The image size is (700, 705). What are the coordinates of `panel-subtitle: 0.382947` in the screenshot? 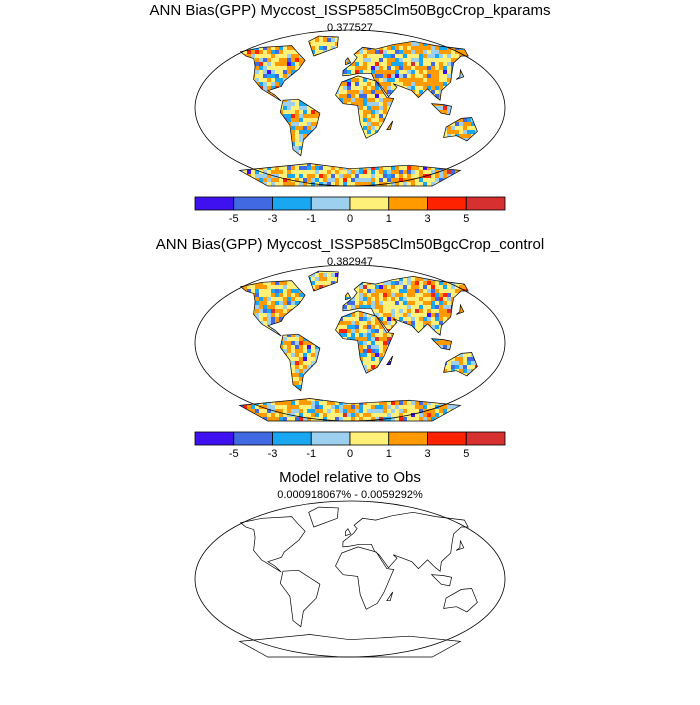 It's located at (350, 262).